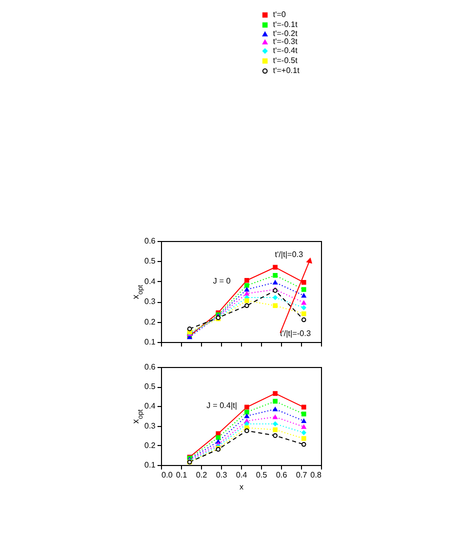 This screenshot has width=463, height=541. What do you see at coordinates (242, 475) in the screenshot?
I see `x-tick-label: 0.4` at bounding box center [242, 475].